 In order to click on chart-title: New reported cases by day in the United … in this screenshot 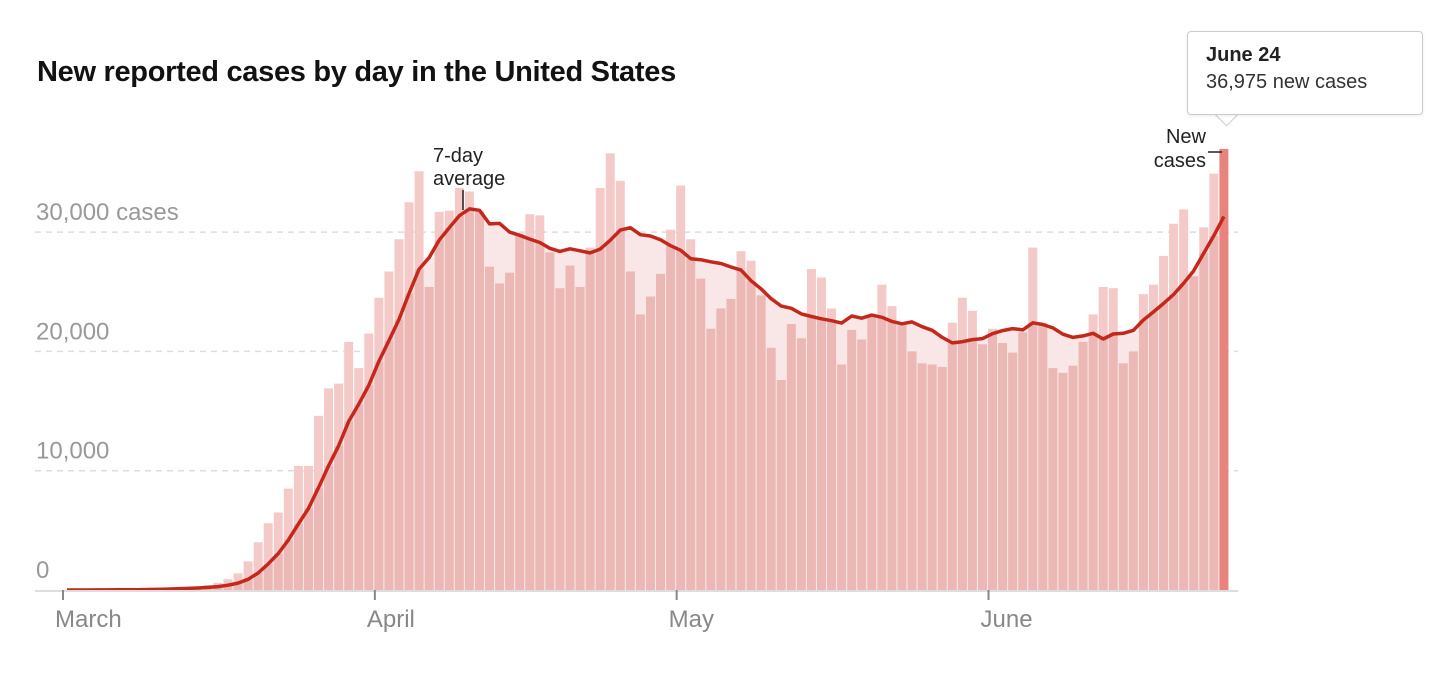, I will do `click(356, 72)`.